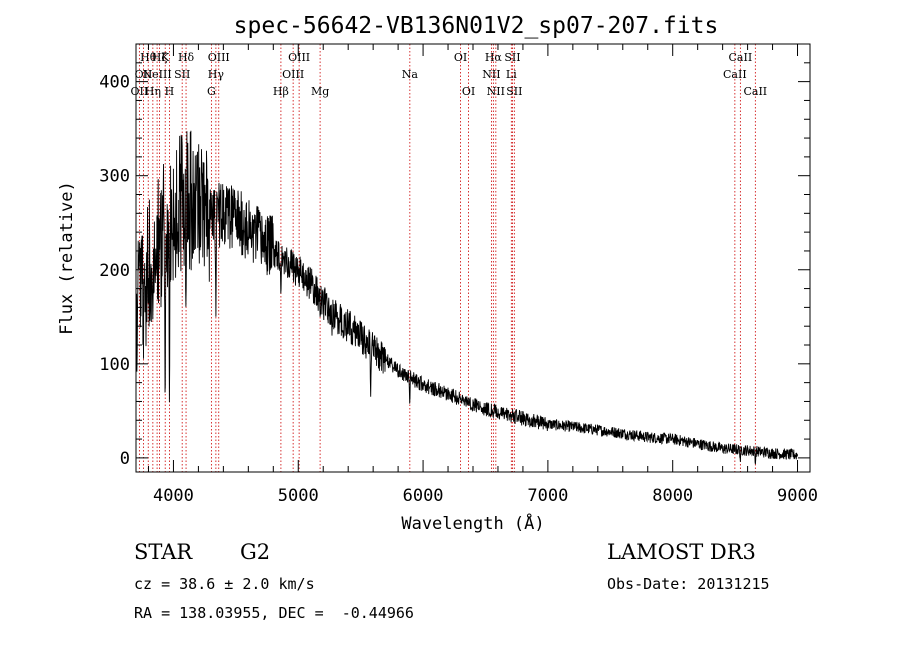  Describe the element at coordinates (672, 496) in the screenshot. I see `x-tick-label: 8000` at that location.